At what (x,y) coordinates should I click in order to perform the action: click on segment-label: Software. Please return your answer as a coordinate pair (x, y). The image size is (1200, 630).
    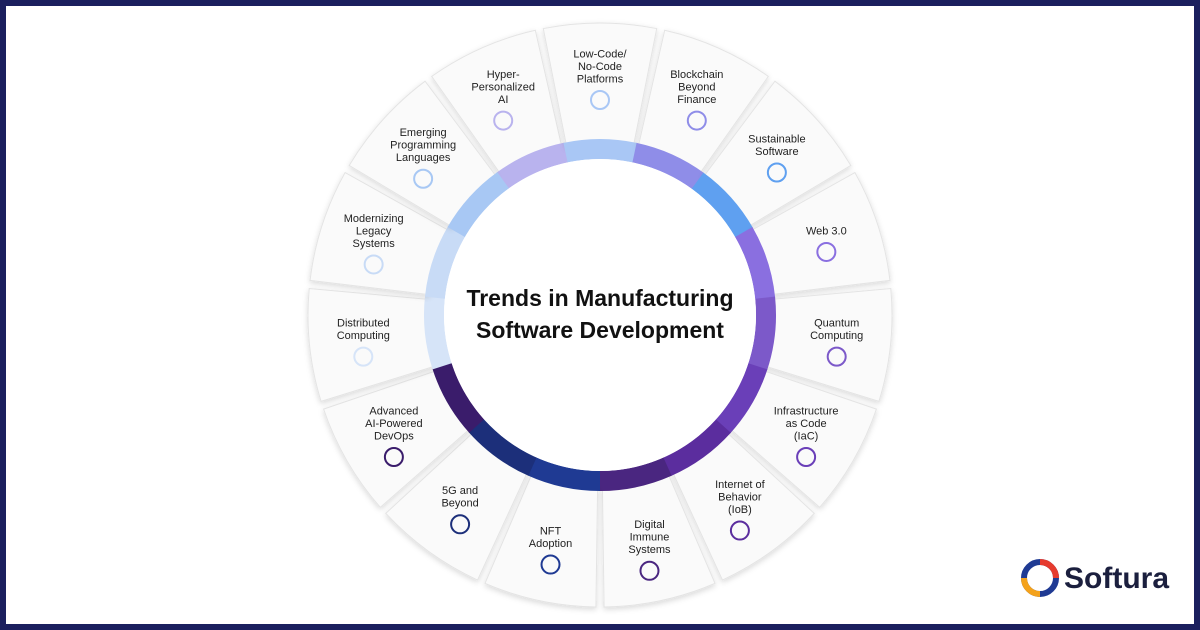
    Looking at the image, I should click on (776, 152).